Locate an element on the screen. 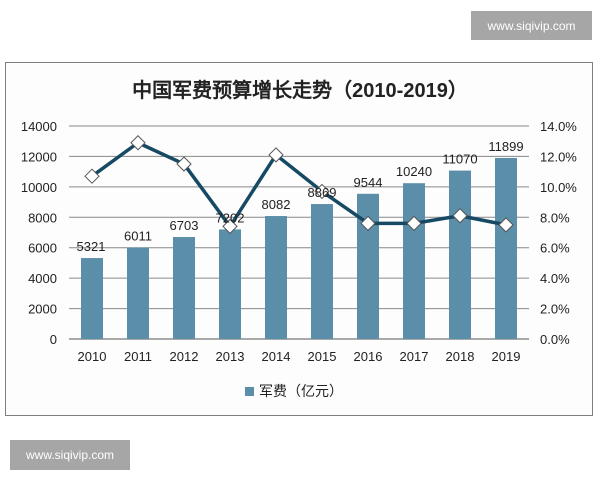  bar-data-label: 8082 is located at coordinates (276, 204).